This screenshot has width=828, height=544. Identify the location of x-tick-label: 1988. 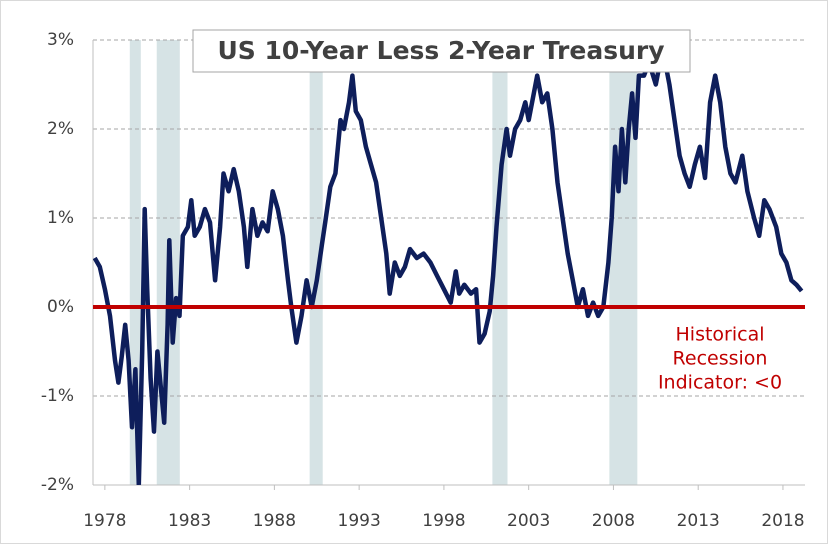
(274, 521).